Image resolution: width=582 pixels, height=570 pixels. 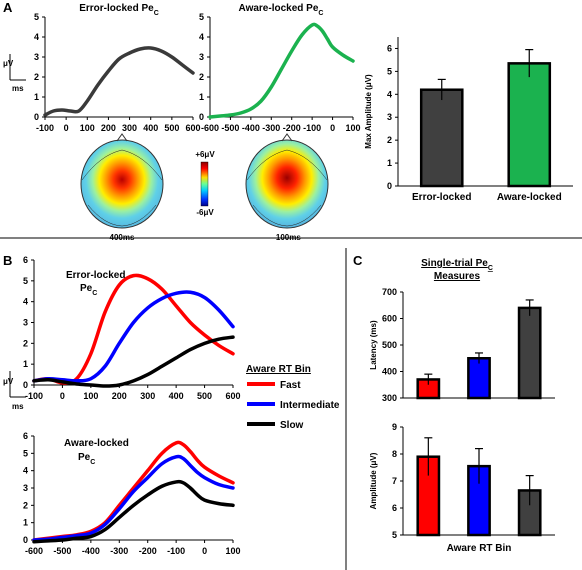 What do you see at coordinates (14, 73) in the screenshot?
I see `scale-bar-a: μV ms` at bounding box center [14, 73].